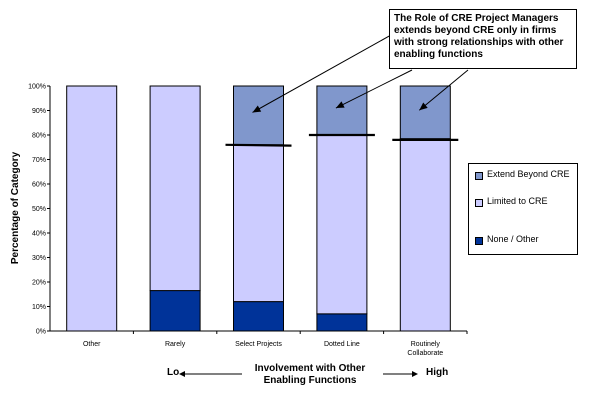 This screenshot has height=402, width=593. What do you see at coordinates (258, 145) in the screenshot?
I see `threshold-marker` at bounding box center [258, 145].